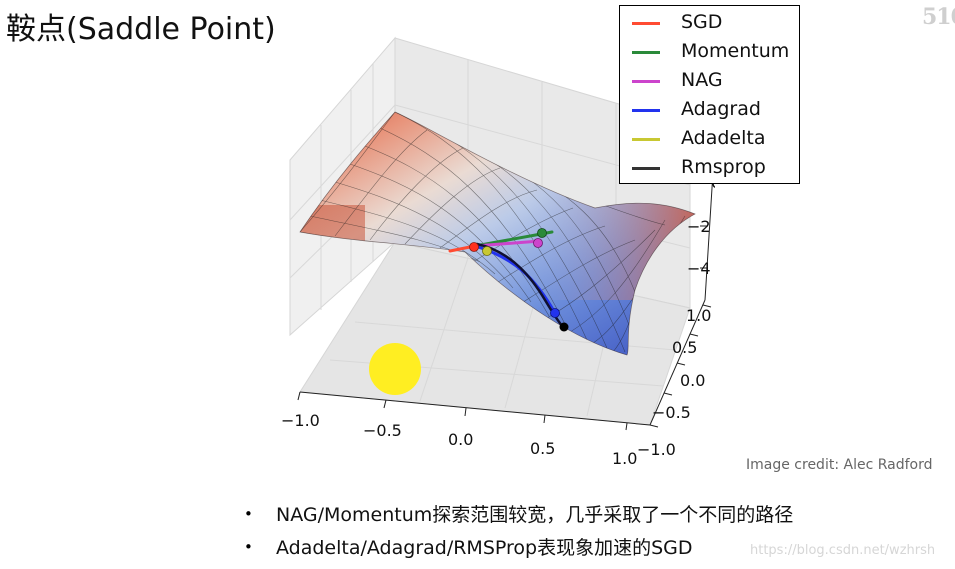 Image resolution: width=955 pixels, height=569 pixels. Describe the element at coordinates (141, 29) in the screenshot. I see `slide-title: 鞍点(Saddle Point)` at that location.